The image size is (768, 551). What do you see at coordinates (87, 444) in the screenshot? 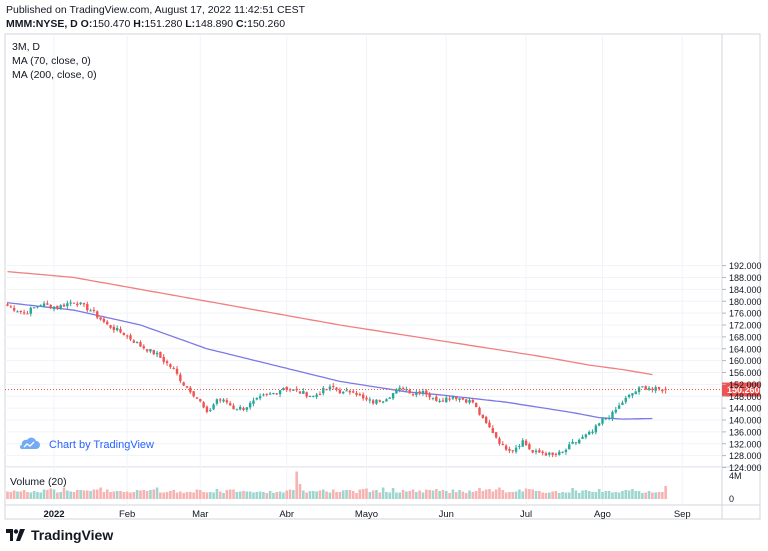
I see `watermark: Chart by TradingView` at bounding box center [87, 444].